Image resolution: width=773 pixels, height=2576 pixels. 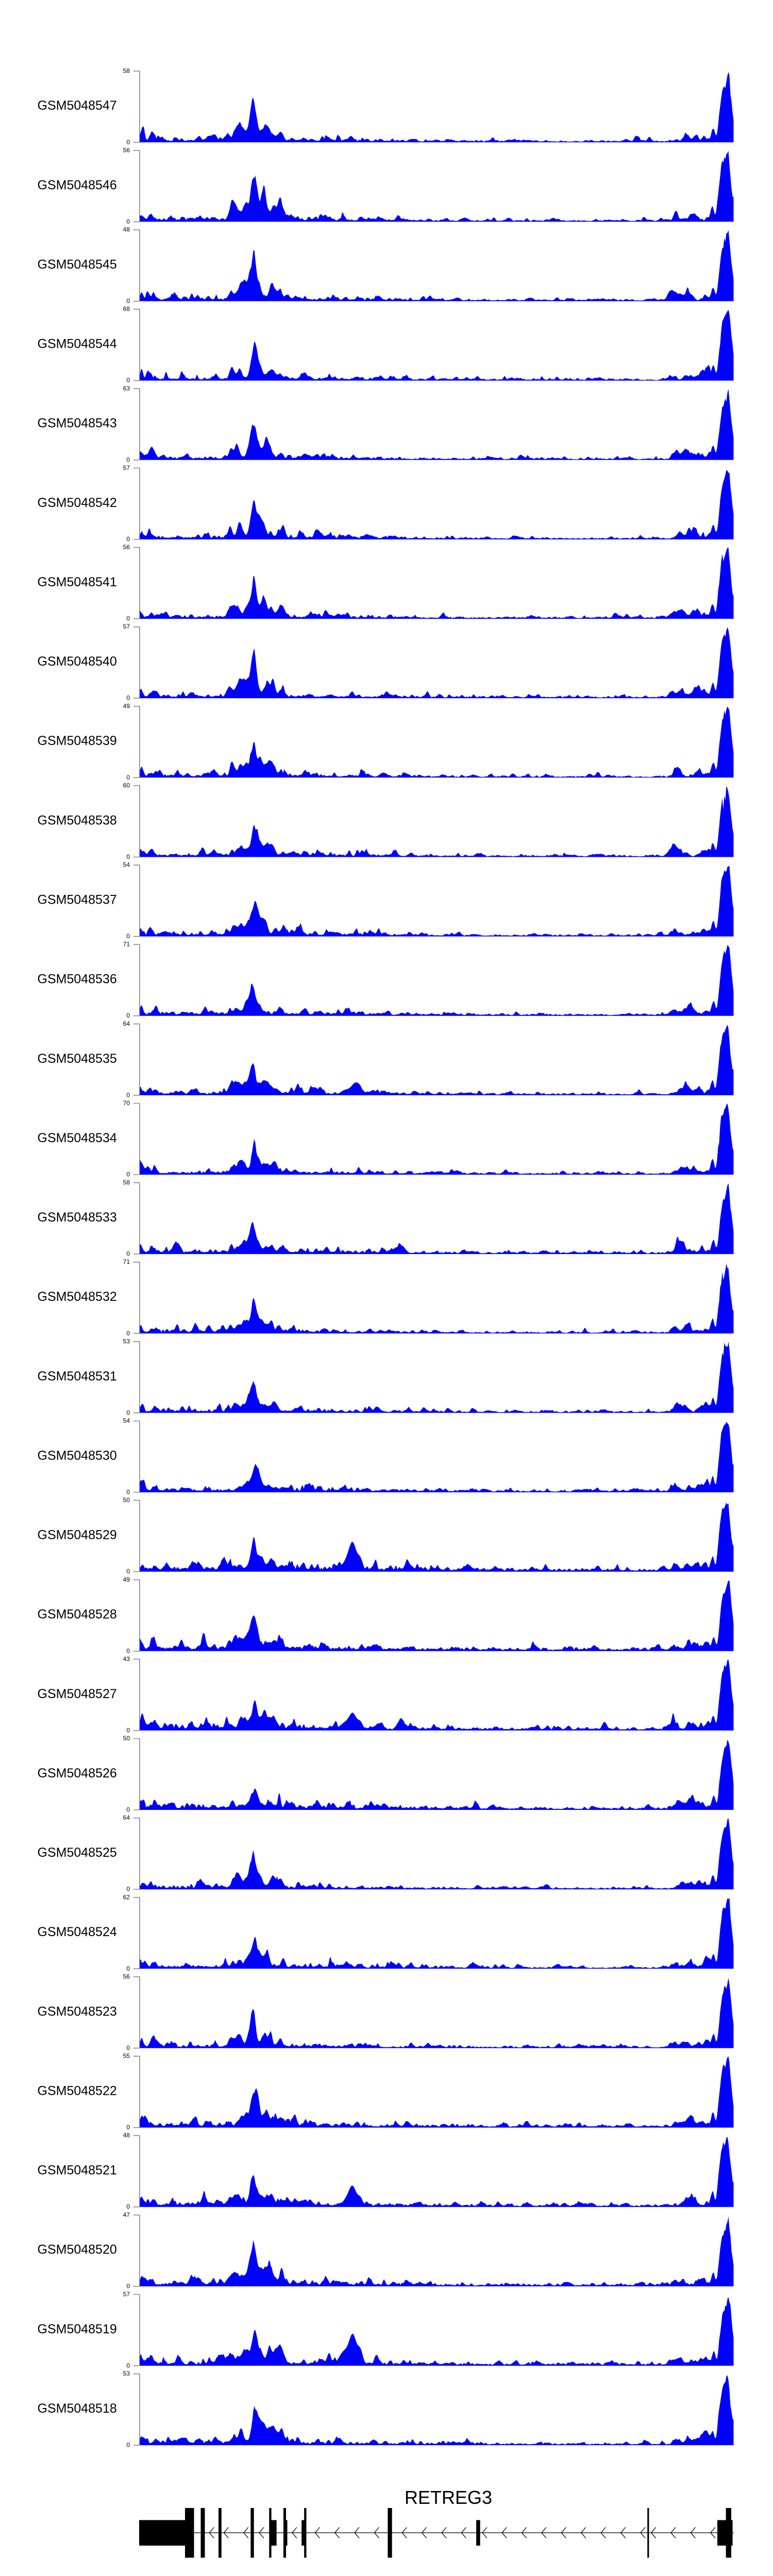 What do you see at coordinates (126, 1897) in the screenshot?
I see `svg-text: 62` at bounding box center [126, 1897].